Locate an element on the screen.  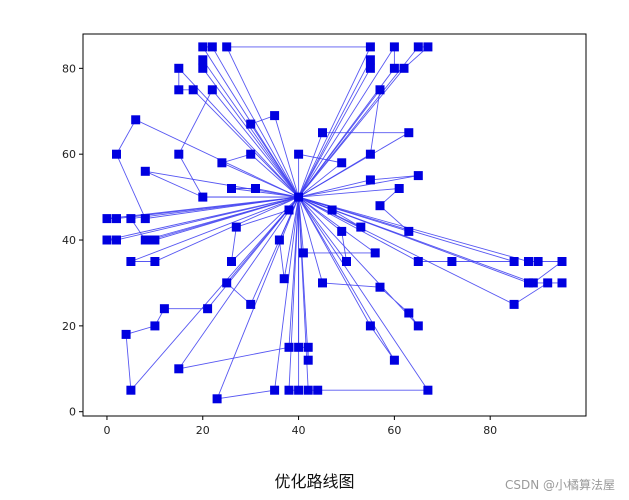
figure-caption: 优化路线图 is located at coordinates (314, 481).